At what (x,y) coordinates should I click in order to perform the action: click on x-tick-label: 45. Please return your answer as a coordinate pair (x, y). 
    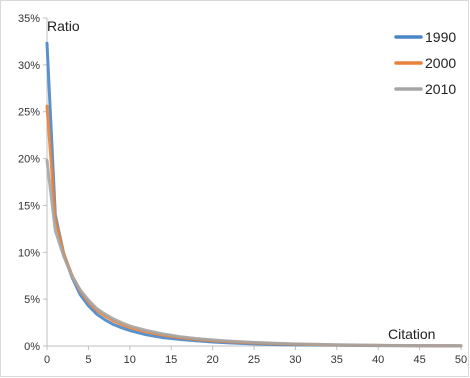
    Looking at the image, I should click on (419, 360).